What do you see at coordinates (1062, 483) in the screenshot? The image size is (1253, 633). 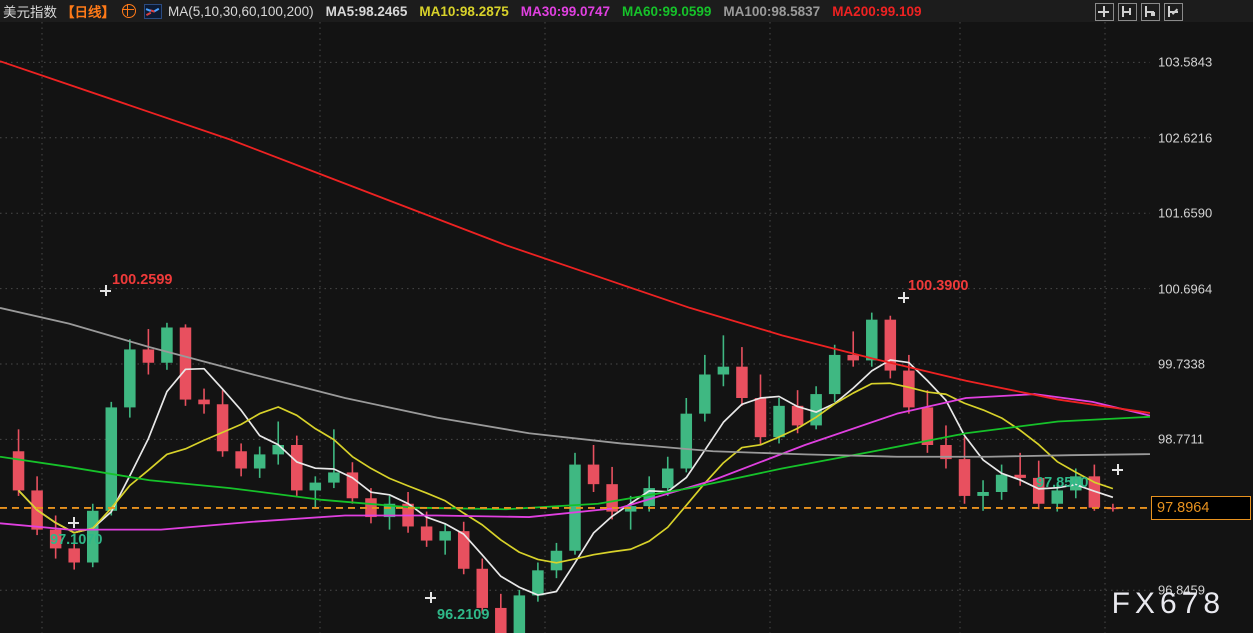 I see `low-price-annotation: 97.8500` at bounding box center [1062, 483].